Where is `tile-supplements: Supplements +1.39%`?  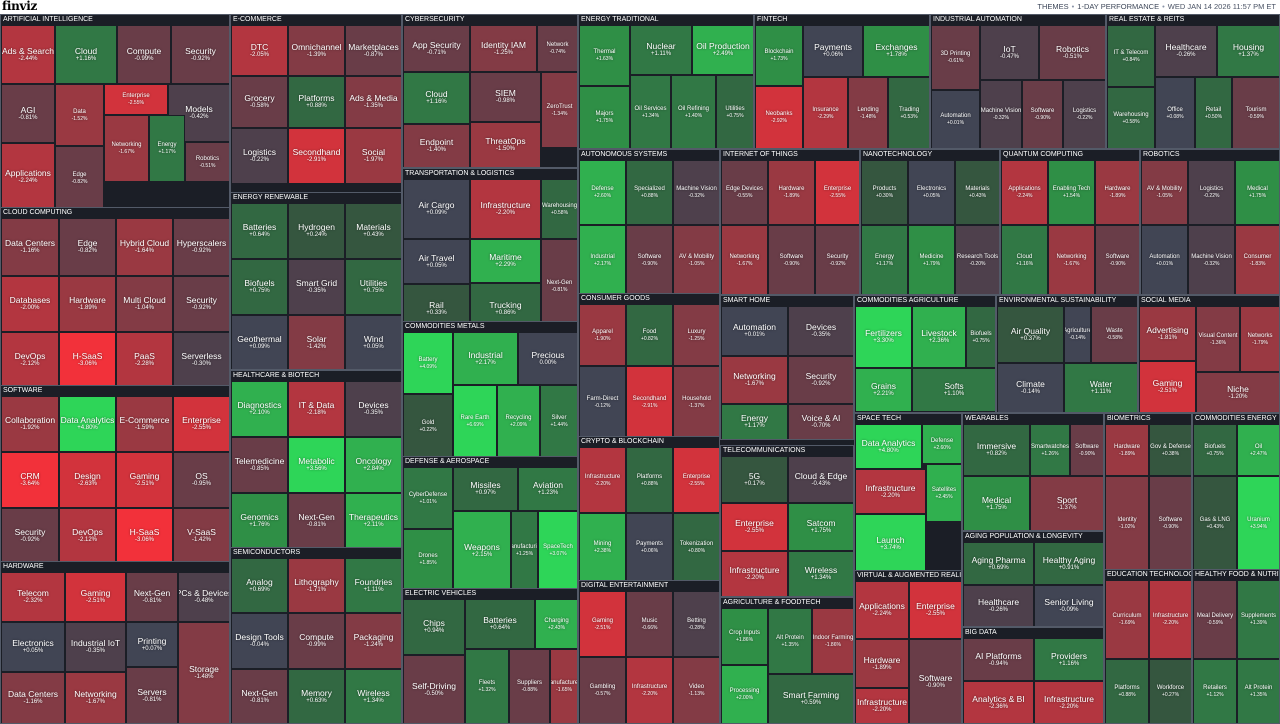 tile-supplements: Supplements +1.39% is located at coordinates (1258, 619).